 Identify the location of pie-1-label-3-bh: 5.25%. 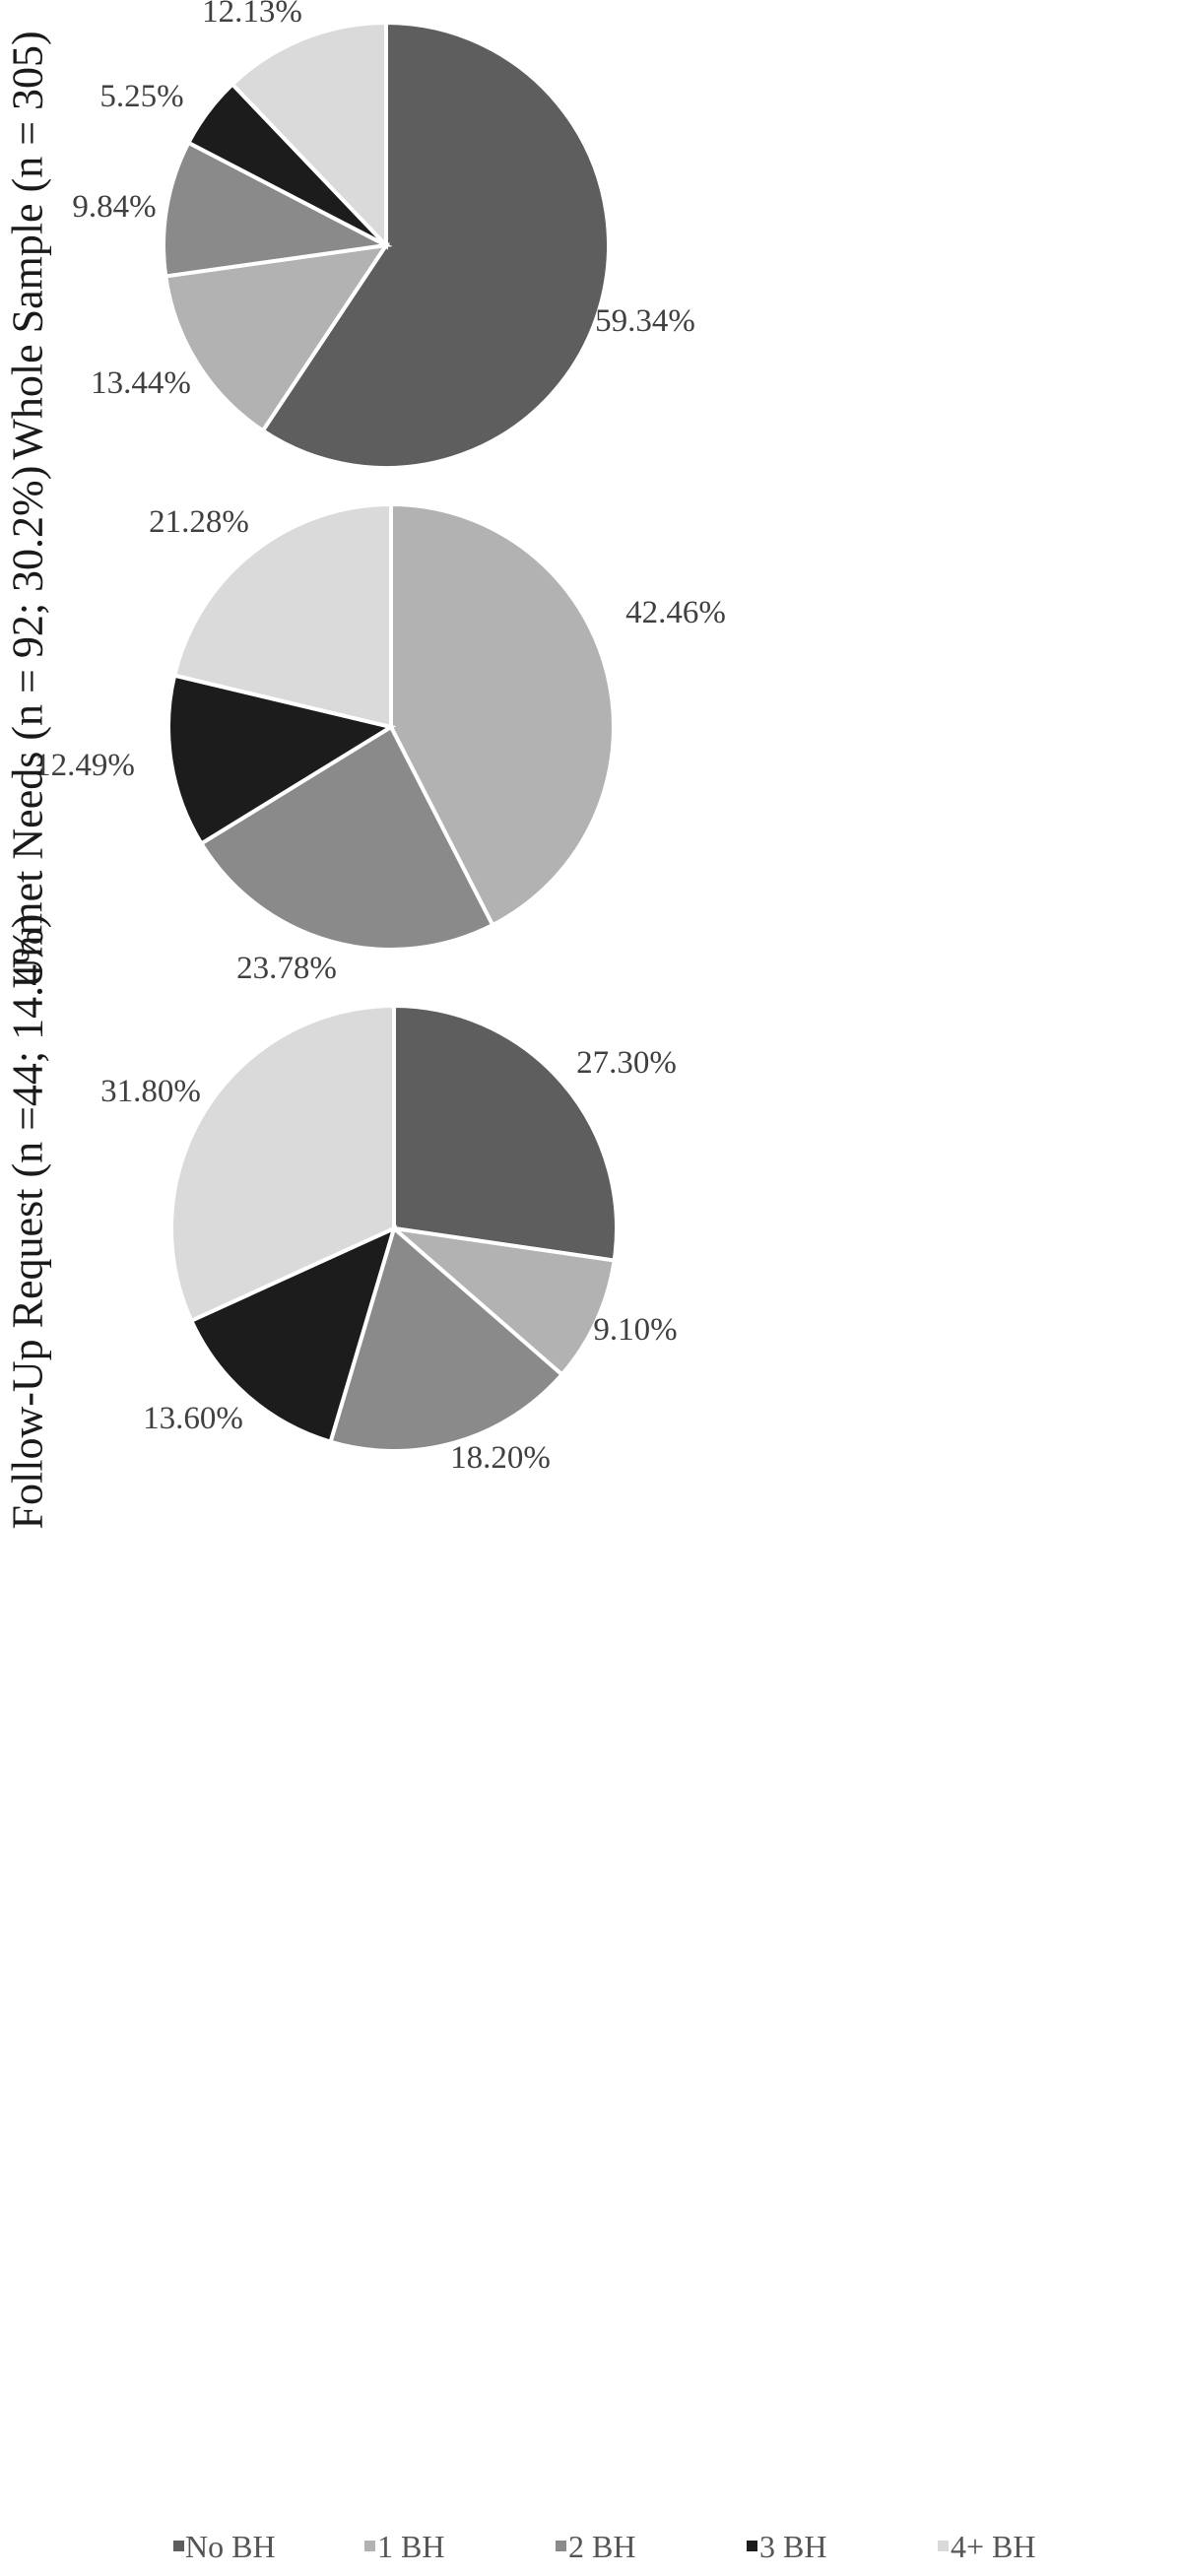
(141, 97).